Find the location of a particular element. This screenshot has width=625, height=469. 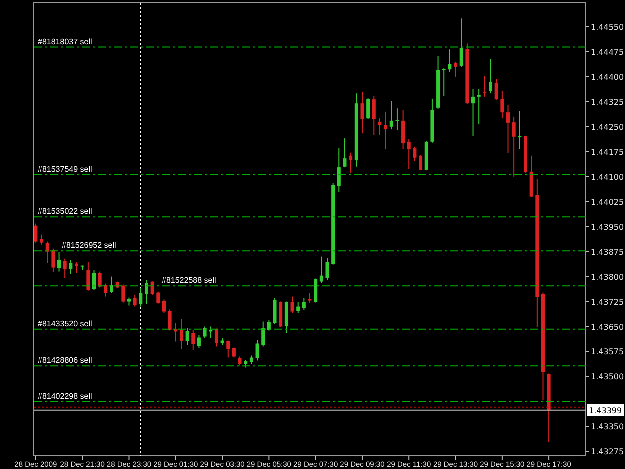

ref-line-label: #81818037 sell is located at coordinates (65, 41).